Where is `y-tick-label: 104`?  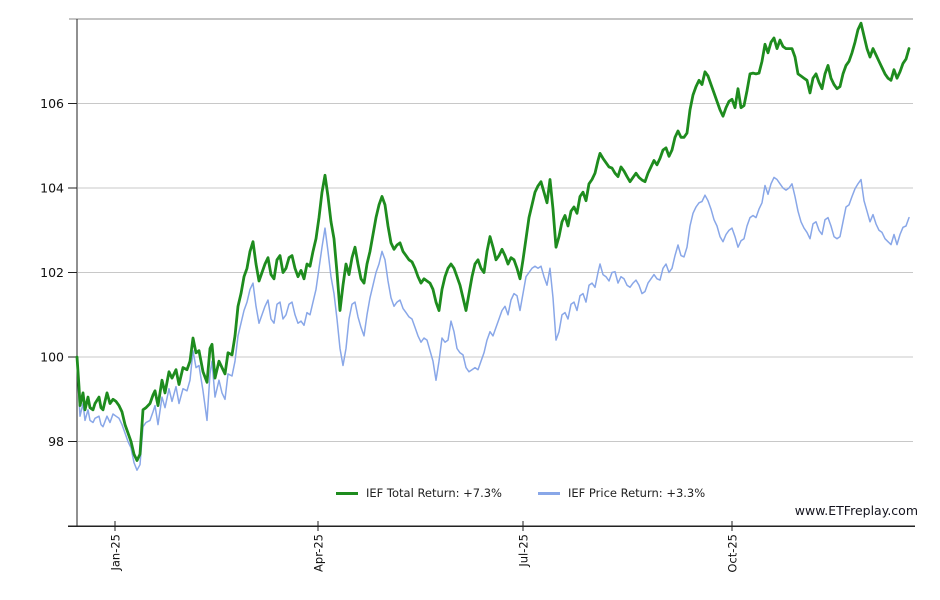
y-tick-label: 104 is located at coordinates (52, 188).